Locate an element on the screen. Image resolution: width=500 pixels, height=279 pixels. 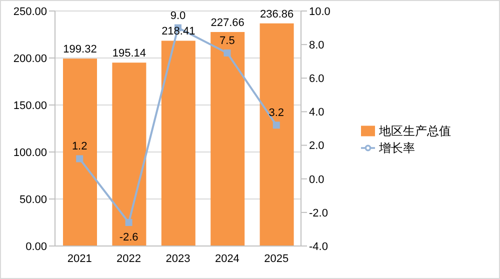
y-tick-label: 200.00 is located at coordinates (30, 58).